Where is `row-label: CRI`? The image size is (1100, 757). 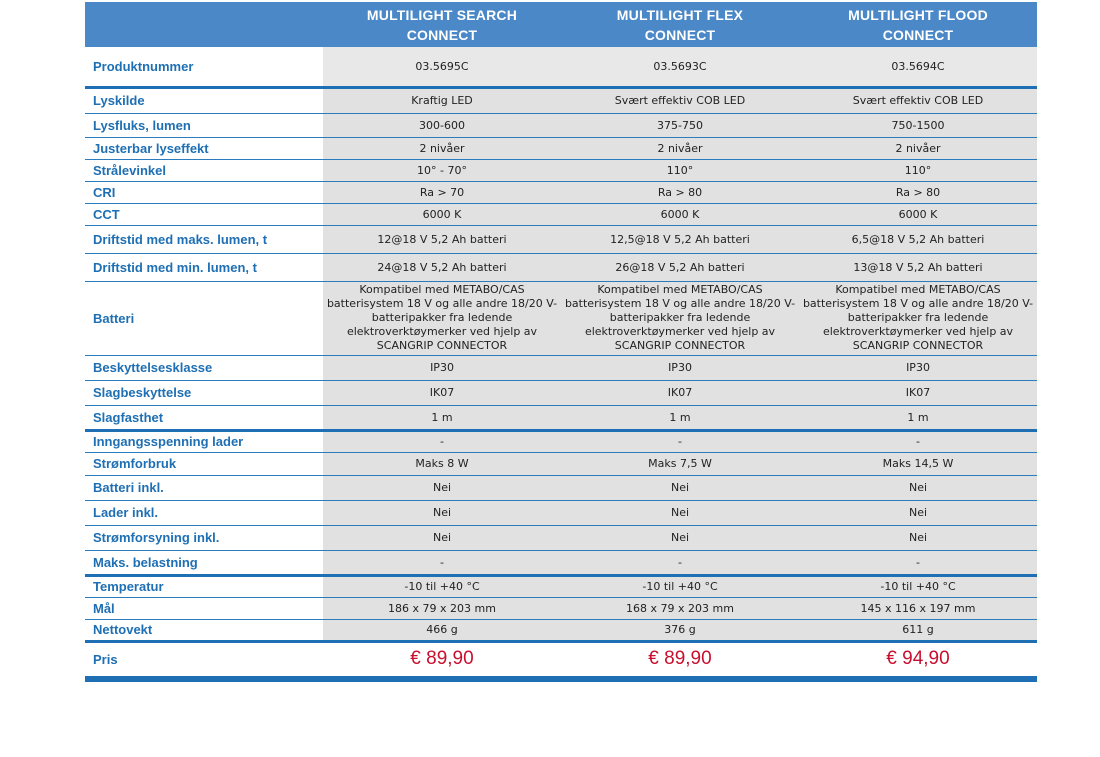
row-label: CRI is located at coordinates (204, 192).